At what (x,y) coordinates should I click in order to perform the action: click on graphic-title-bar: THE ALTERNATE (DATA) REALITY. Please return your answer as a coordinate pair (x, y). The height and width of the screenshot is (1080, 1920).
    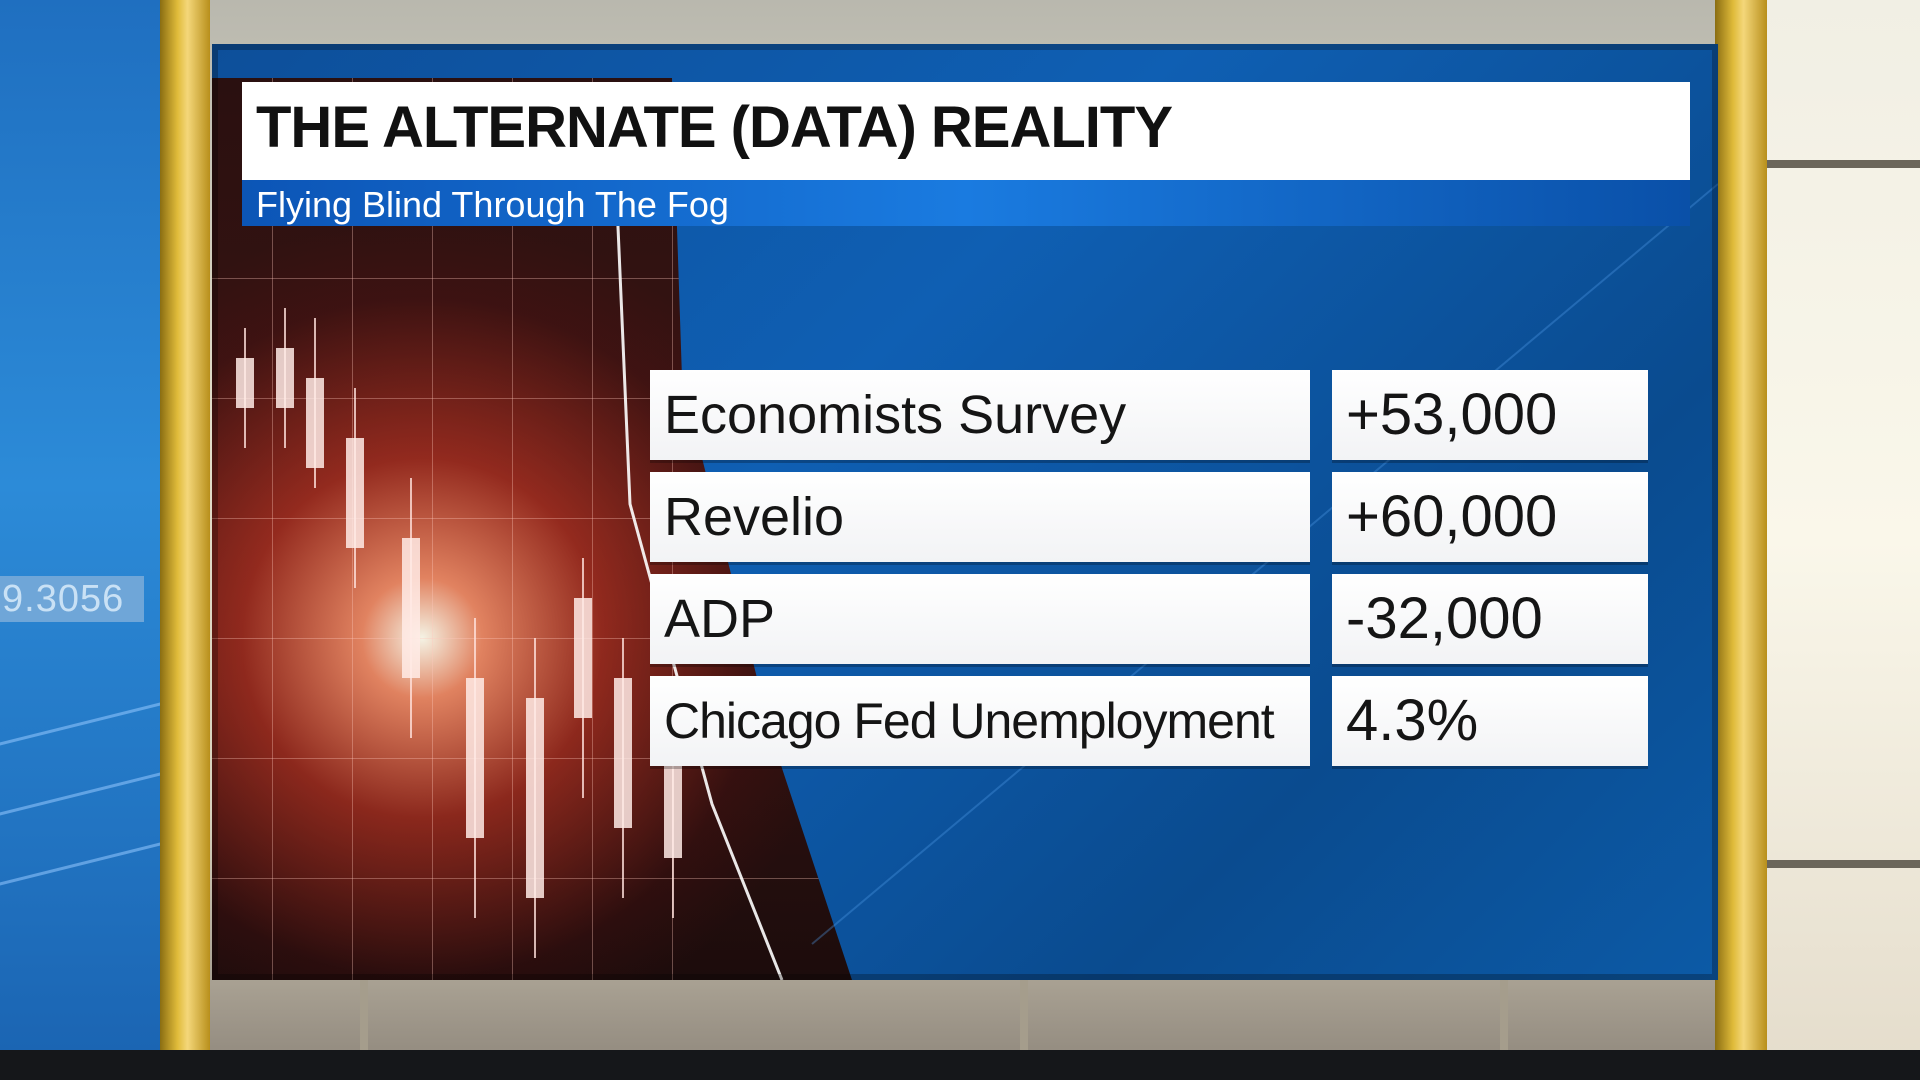
    Looking at the image, I should click on (966, 131).